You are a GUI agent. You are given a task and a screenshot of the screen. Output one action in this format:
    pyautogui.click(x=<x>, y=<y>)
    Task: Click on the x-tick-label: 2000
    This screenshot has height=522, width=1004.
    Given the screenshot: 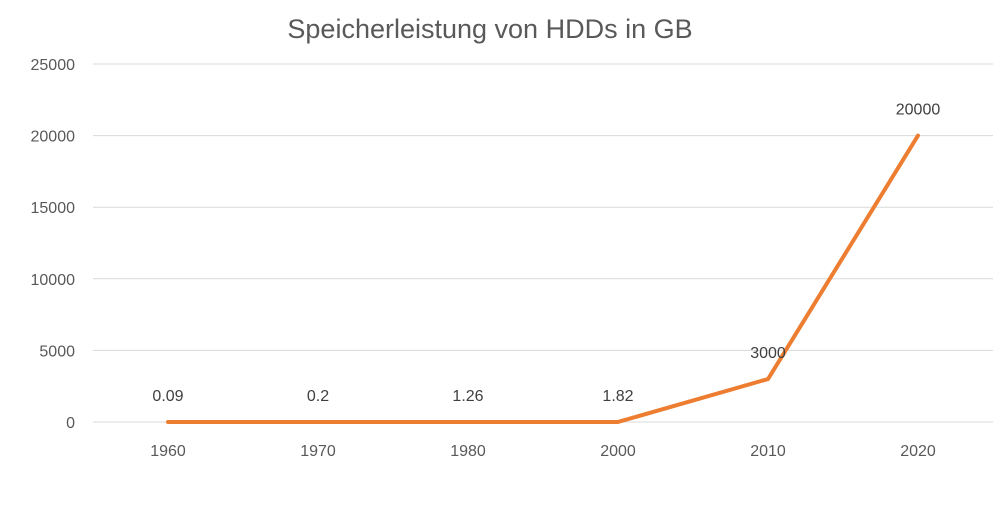 What is the action you would take?
    pyautogui.click(x=618, y=451)
    